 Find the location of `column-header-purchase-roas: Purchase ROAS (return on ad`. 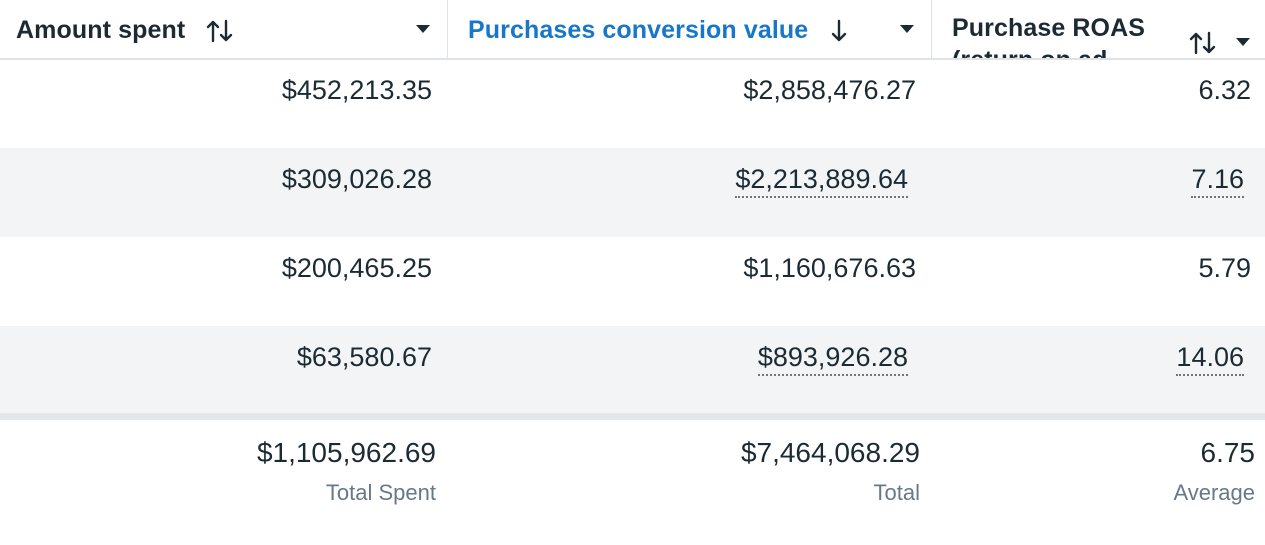

column-header-purchase-roas: Purchase ROAS (return on ad is located at coordinates (1098, 29).